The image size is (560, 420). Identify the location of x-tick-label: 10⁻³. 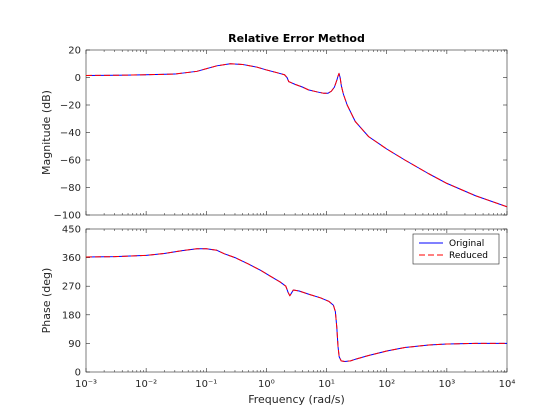
(86, 384).